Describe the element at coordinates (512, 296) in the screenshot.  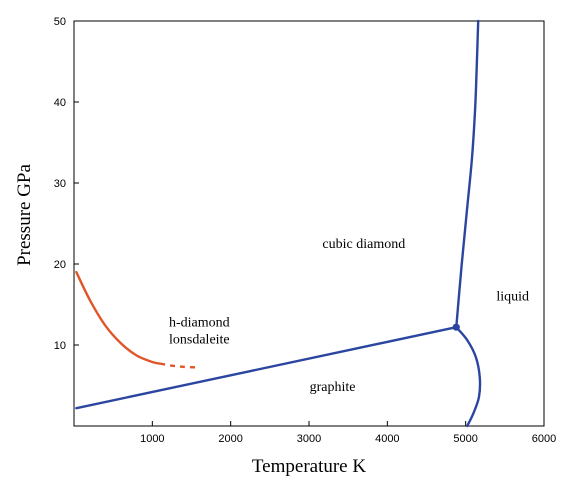
I see `region-label: liquid` at that location.